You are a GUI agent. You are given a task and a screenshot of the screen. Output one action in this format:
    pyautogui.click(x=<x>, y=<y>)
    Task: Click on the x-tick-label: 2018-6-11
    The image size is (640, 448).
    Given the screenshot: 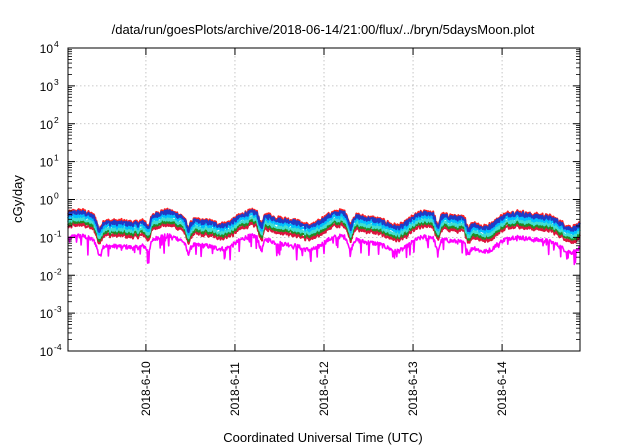 What is the action you would take?
    pyautogui.click(x=235, y=389)
    